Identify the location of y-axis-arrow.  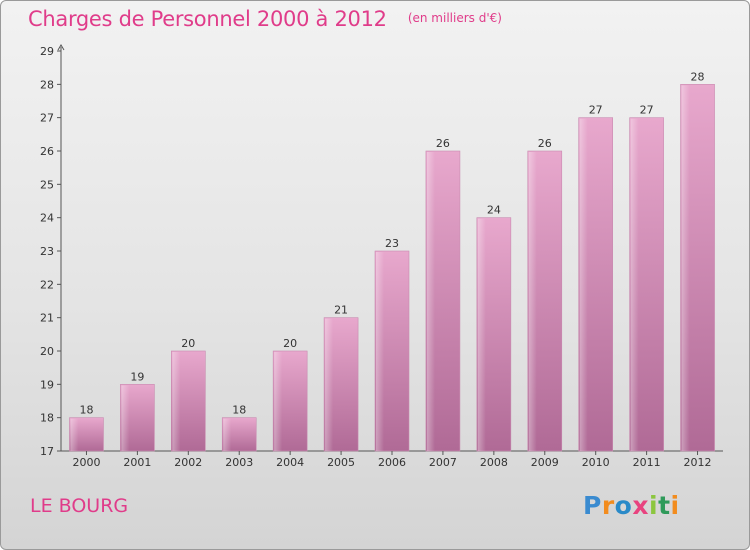
(61, 47).